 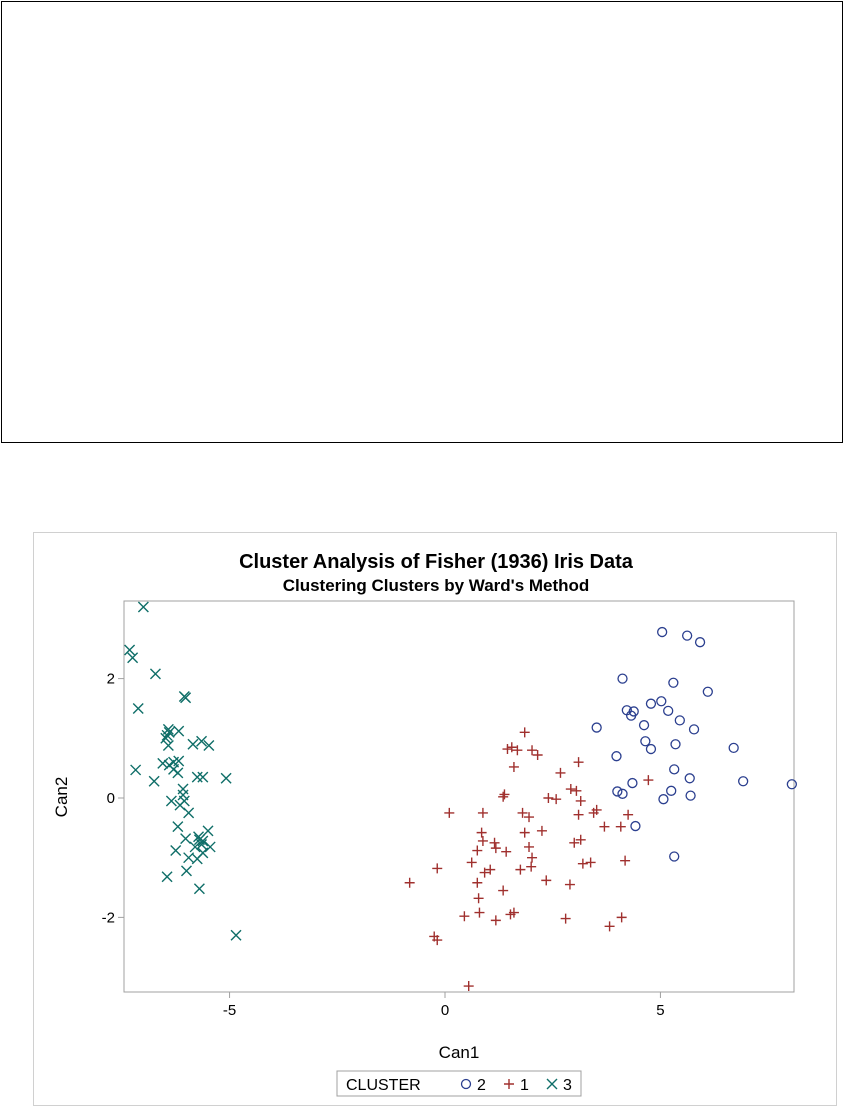 I want to click on legend-label: 1, so click(x=524, y=1085).